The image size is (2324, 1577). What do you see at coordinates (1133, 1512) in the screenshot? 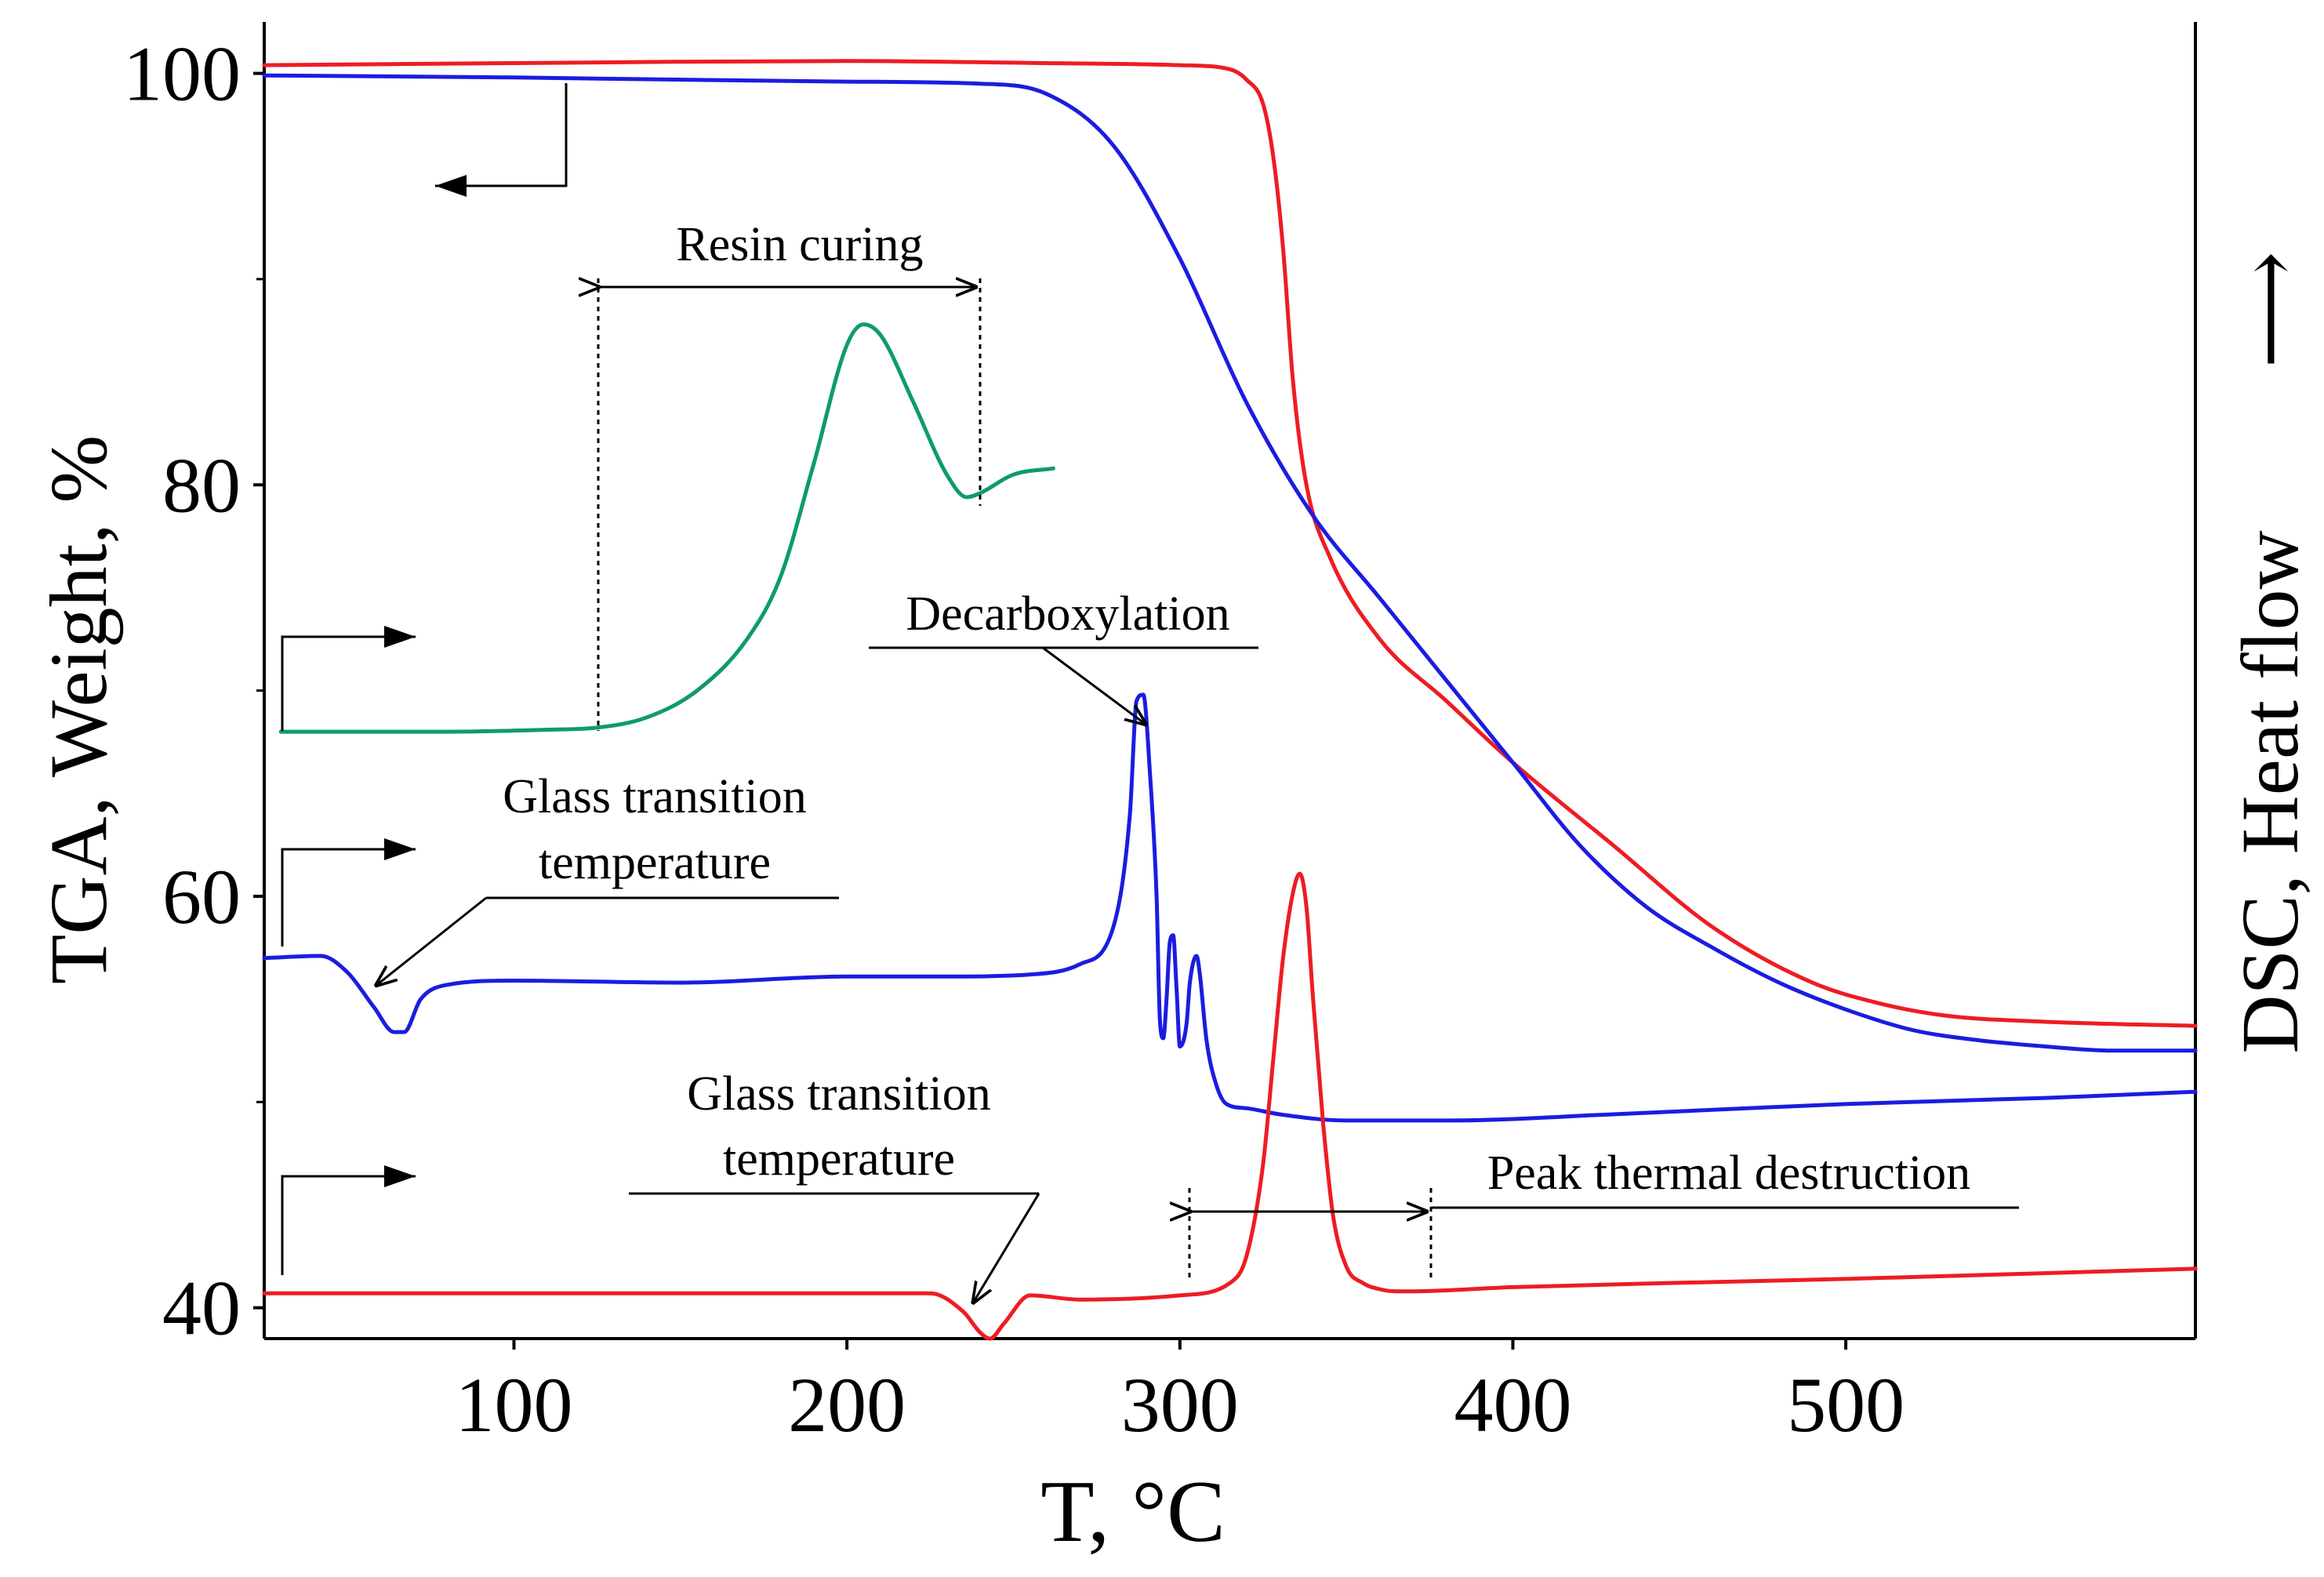
I see `x-axis-title: T, °C` at bounding box center [1133, 1512].